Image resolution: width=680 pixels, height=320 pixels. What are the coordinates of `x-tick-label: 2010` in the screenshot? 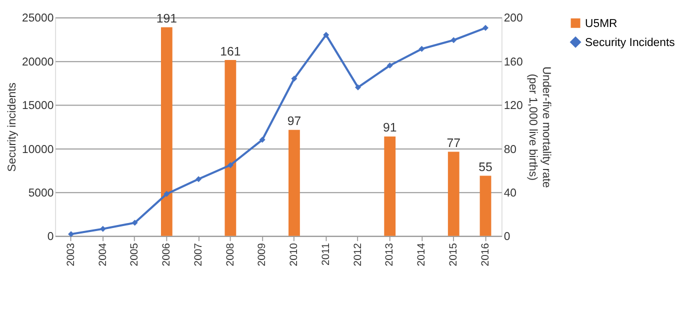 It's located at (294, 254).